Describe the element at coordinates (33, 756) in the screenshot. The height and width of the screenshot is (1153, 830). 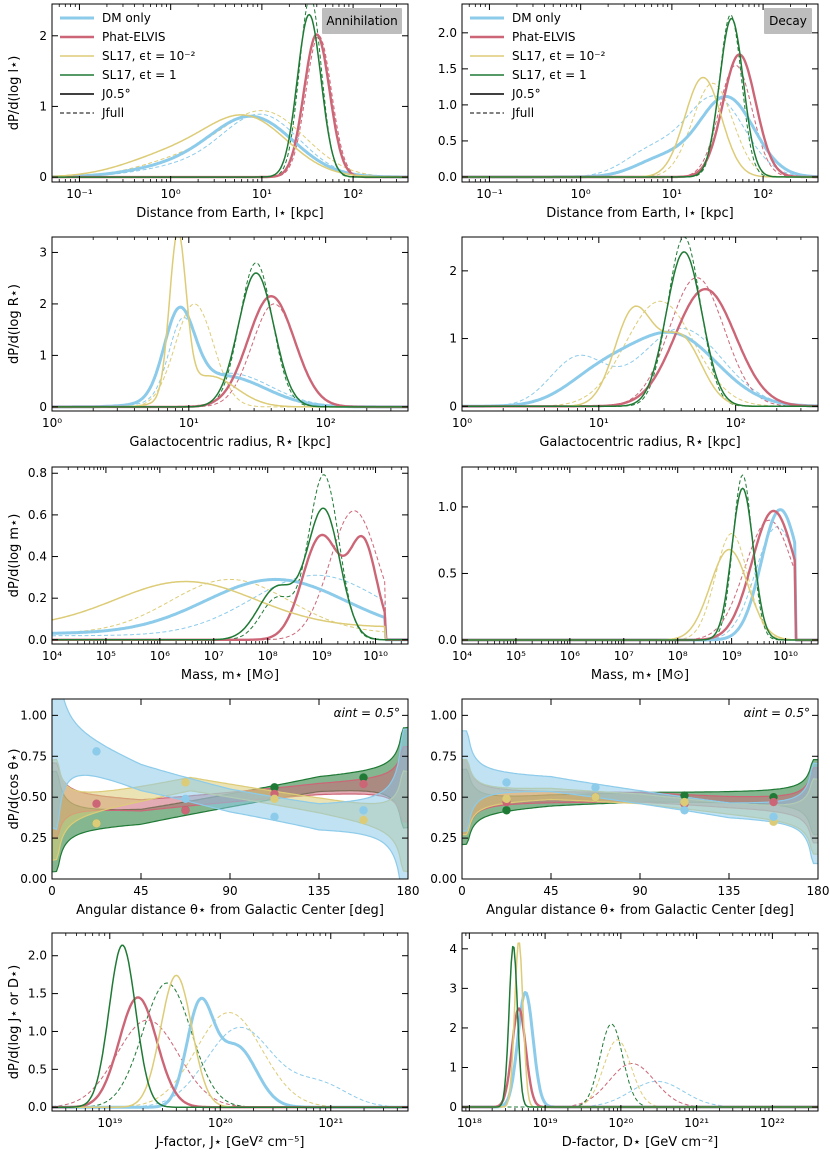
I see `y-tick-label: 0.75` at that location.